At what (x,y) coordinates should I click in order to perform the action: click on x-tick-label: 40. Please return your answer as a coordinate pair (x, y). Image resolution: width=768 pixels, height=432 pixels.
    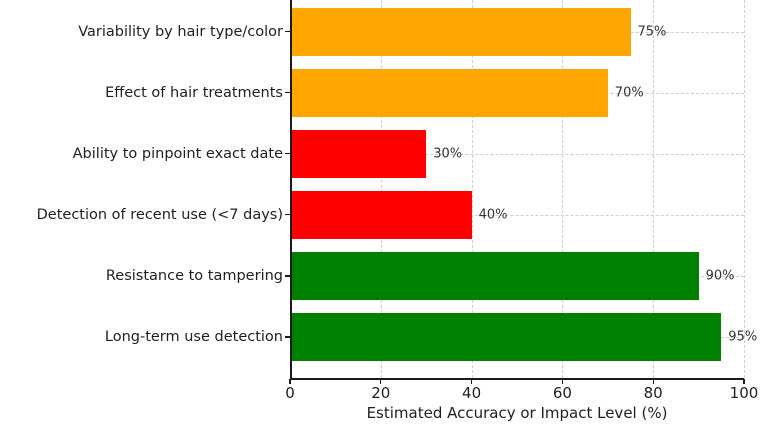
    Looking at the image, I should click on (472, 393).